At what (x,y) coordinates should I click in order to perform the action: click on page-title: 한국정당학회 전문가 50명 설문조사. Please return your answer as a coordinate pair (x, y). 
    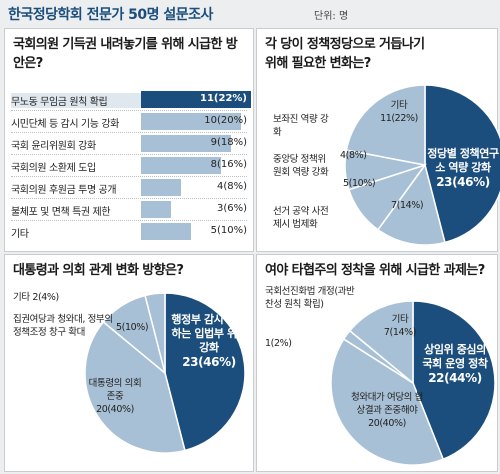
    Looking at the image, I should click on (110, 15).